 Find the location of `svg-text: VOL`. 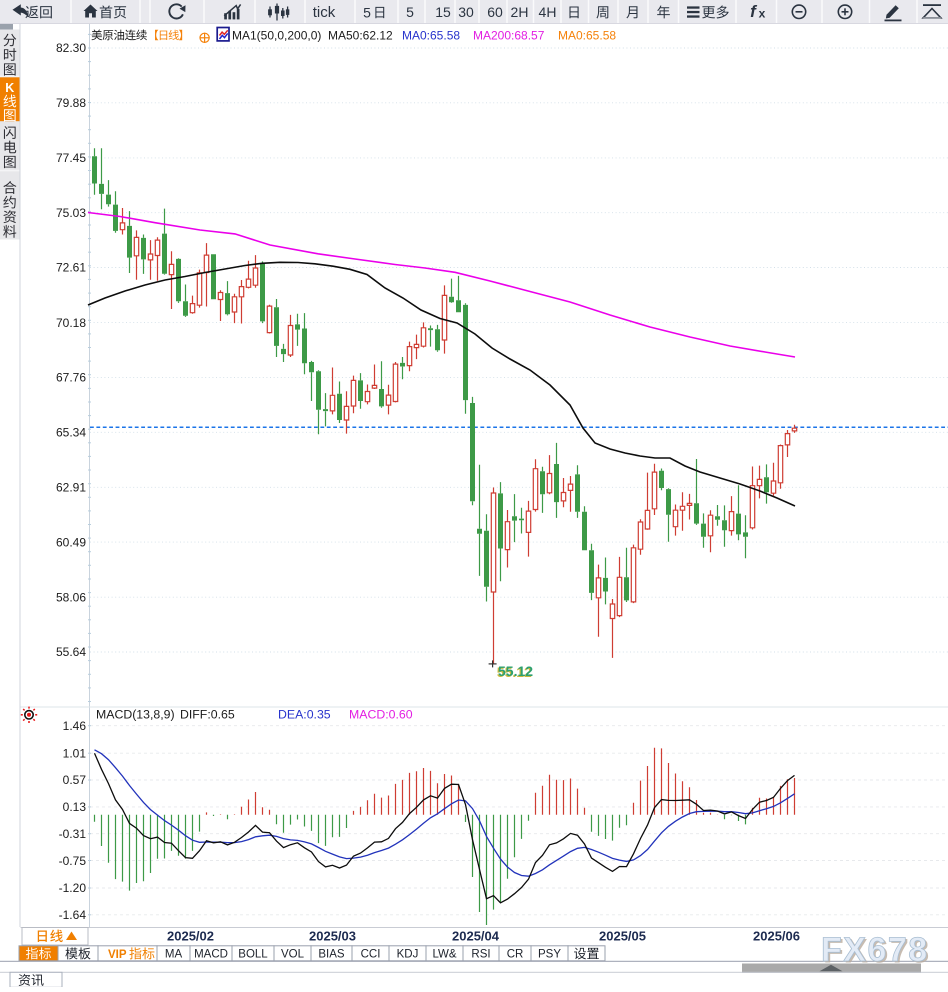

svg-text: VOL is located at coordinates (293, 955).